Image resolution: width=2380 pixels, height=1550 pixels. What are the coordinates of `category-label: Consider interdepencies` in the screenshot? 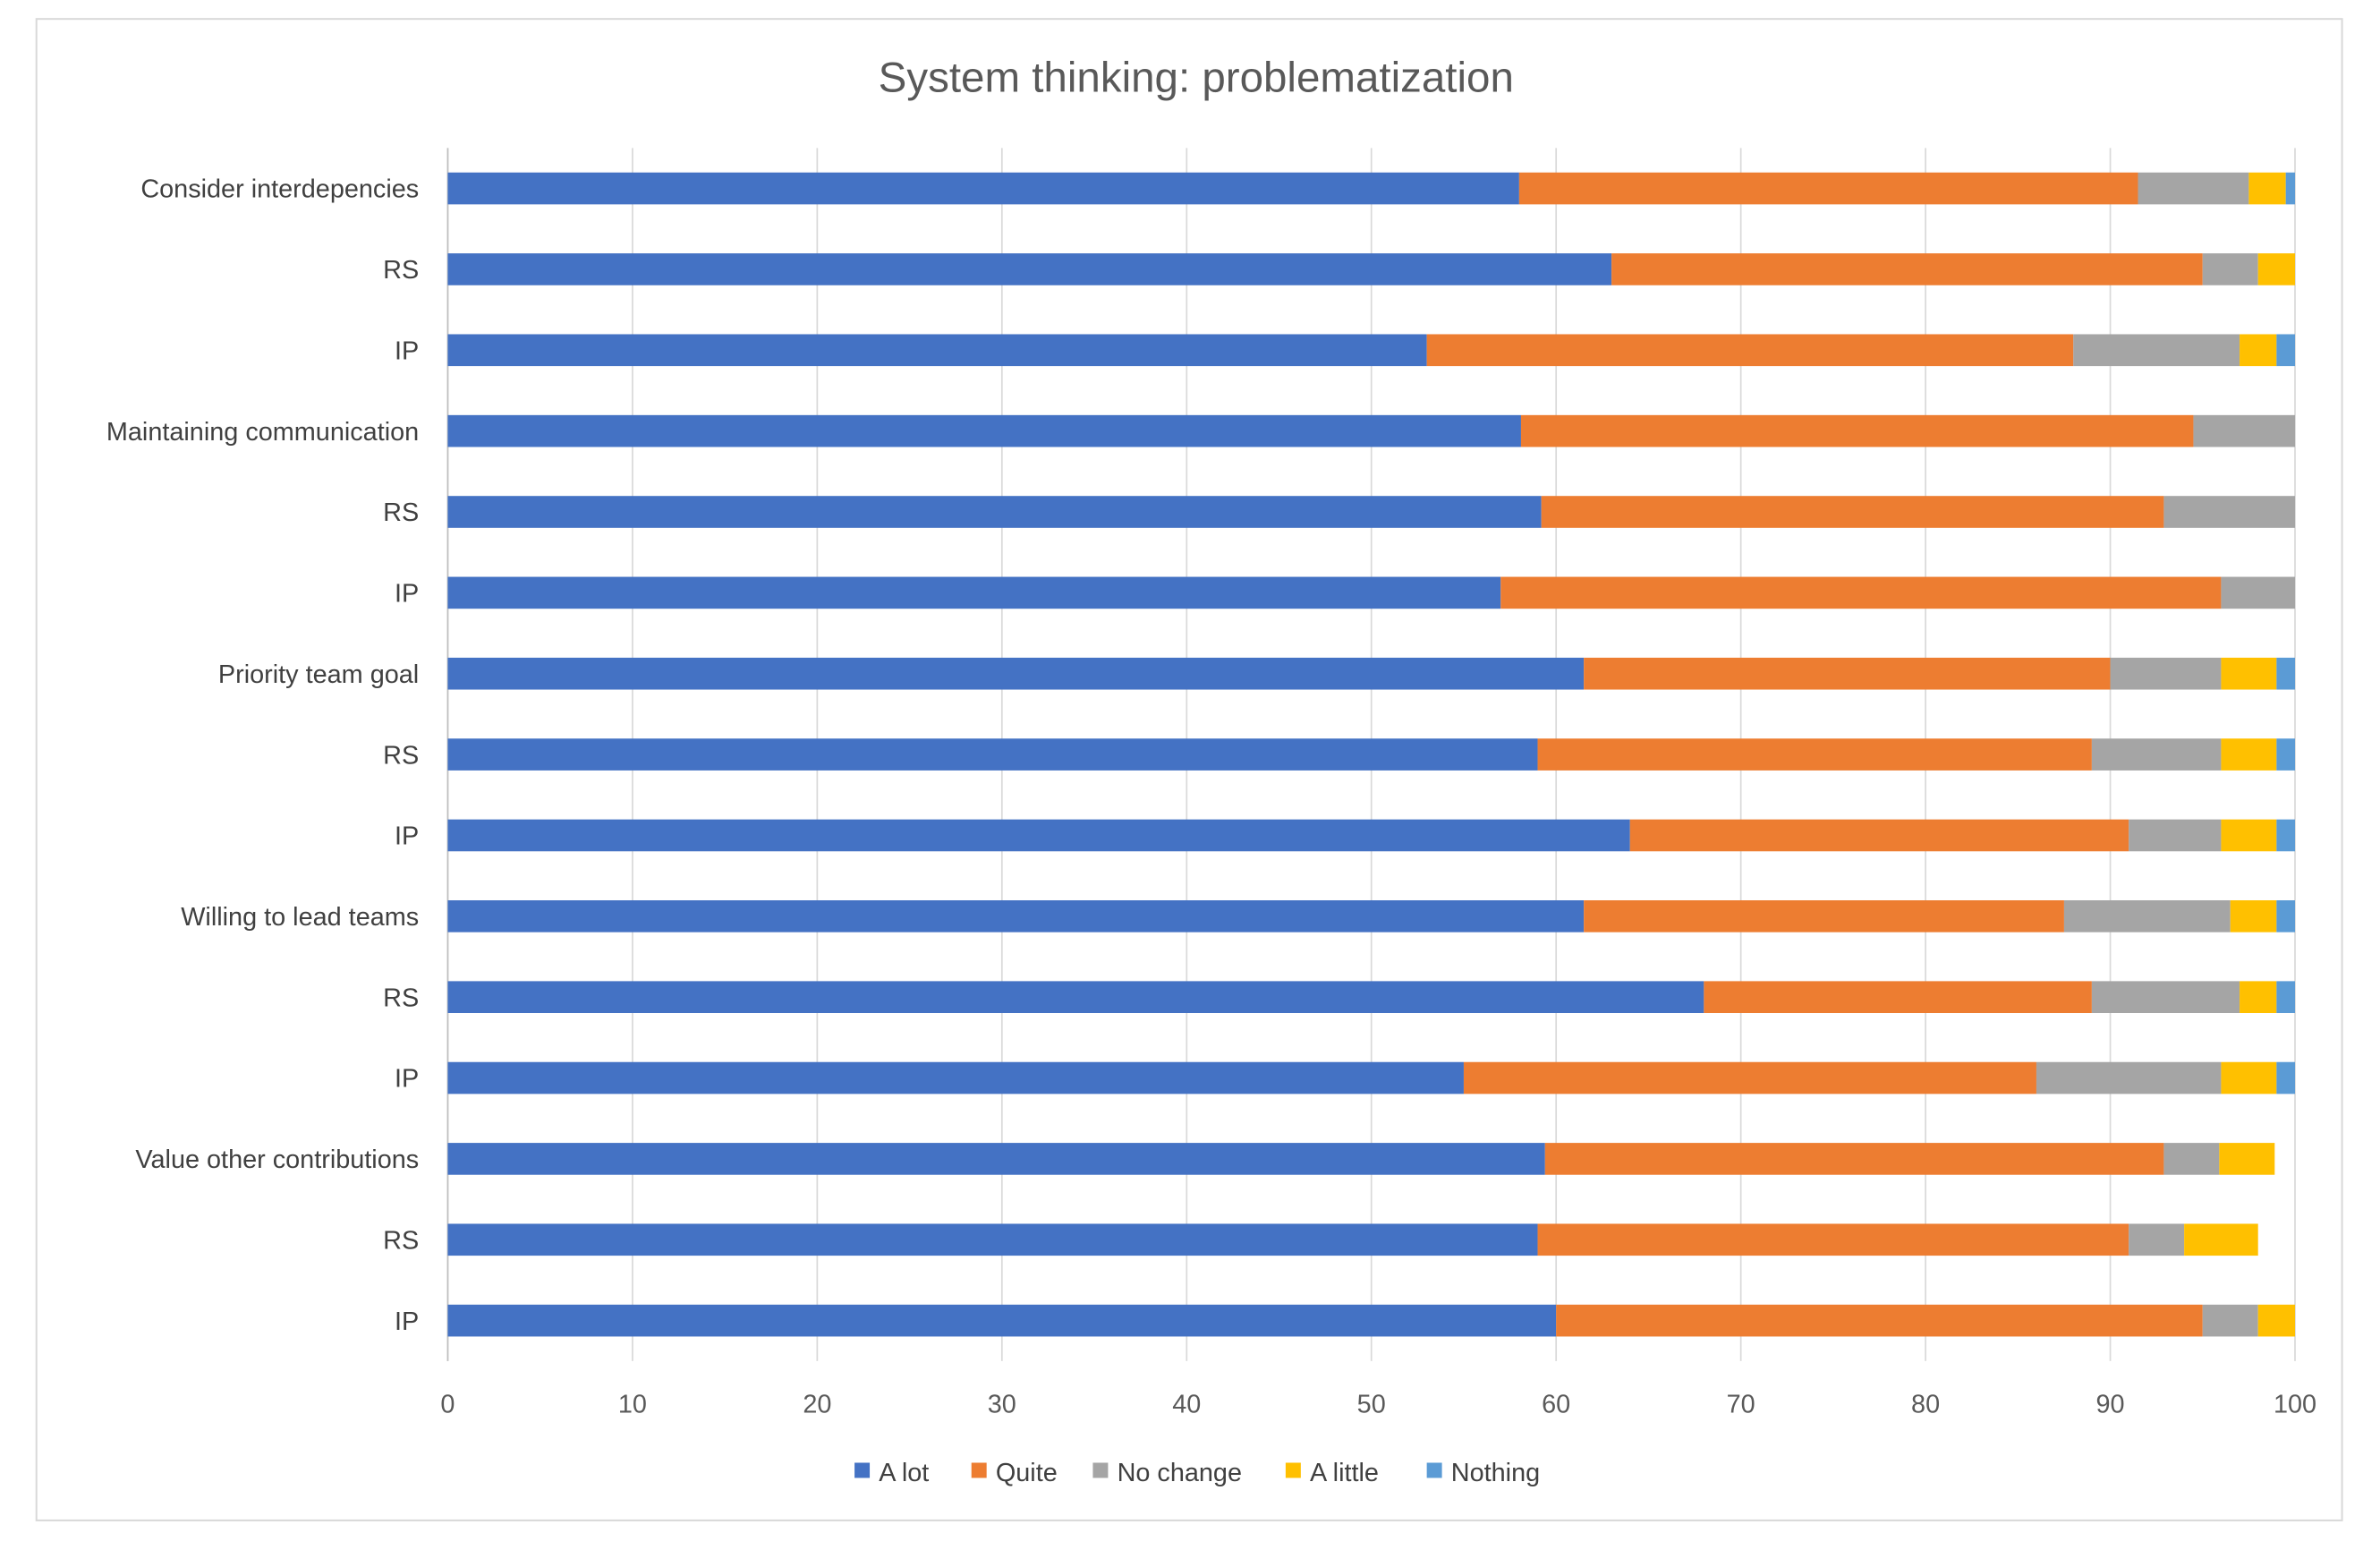 It's located at (279, 189).